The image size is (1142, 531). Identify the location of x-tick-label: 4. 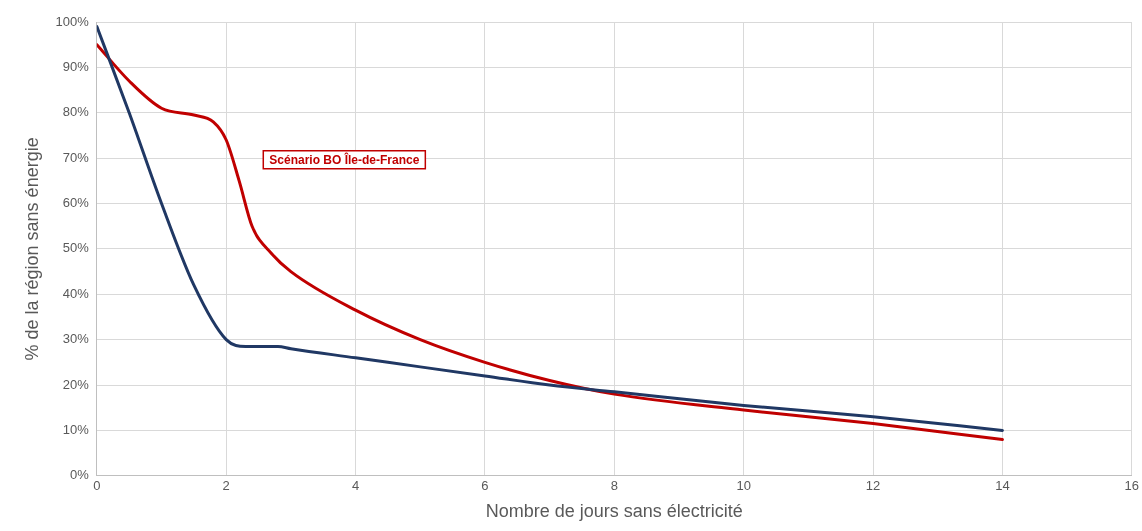
(355, 486).